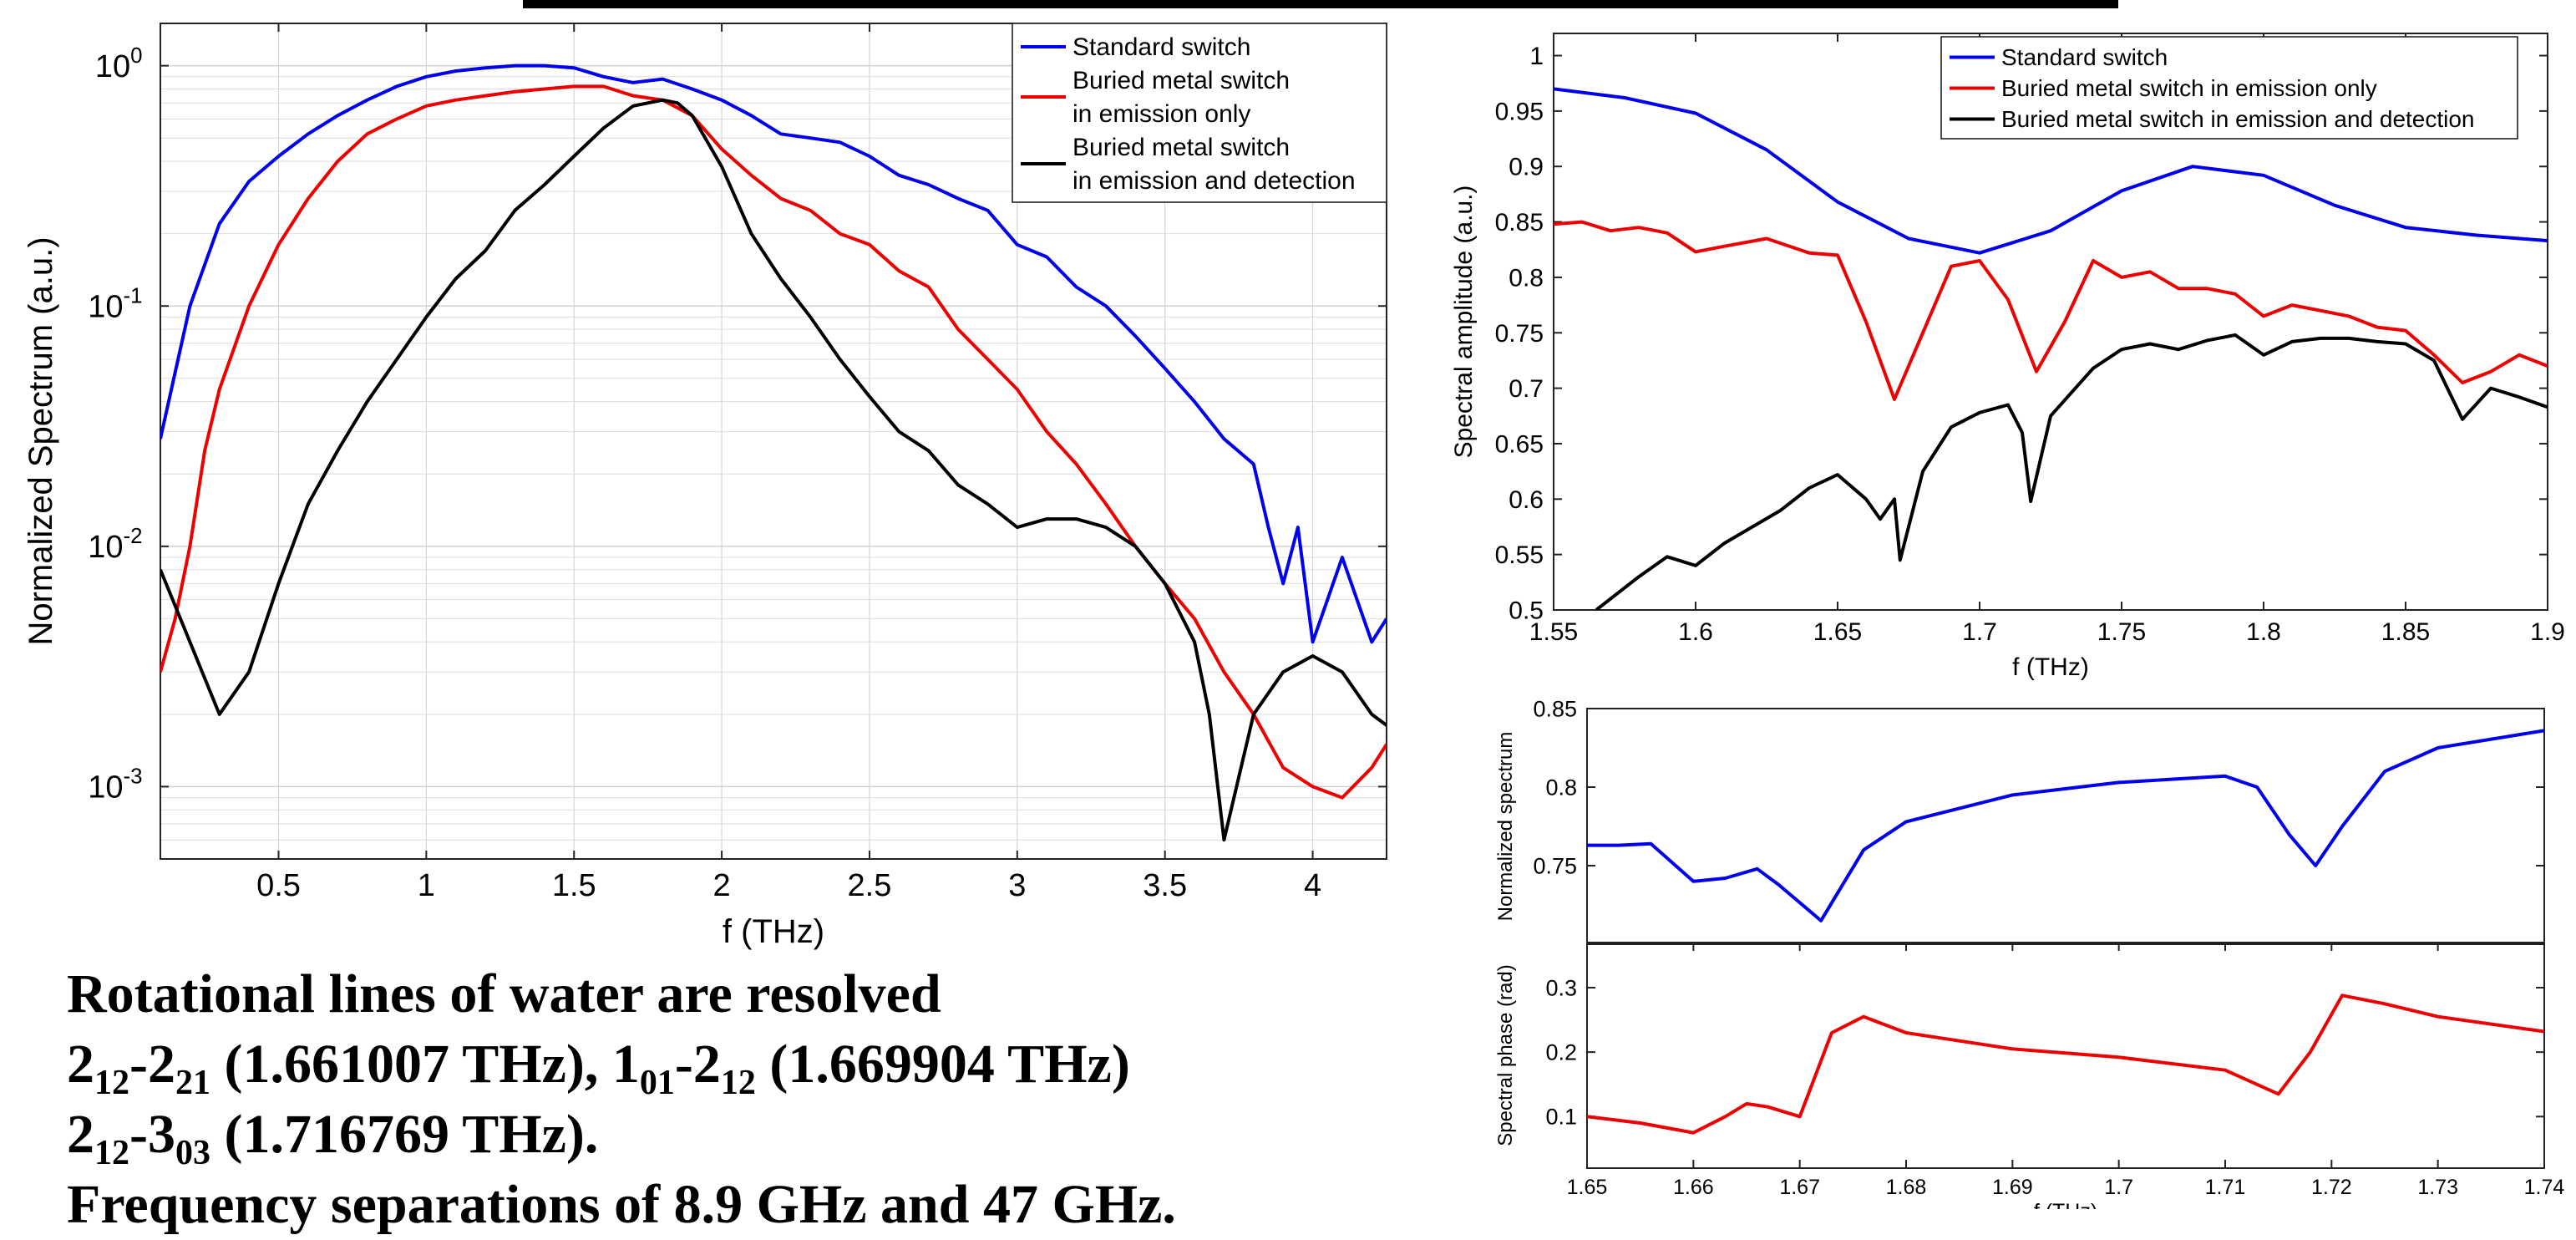 The image size is (2576, 1240). I want to click on y-tick-label: 0.65, so click(1519, 444).